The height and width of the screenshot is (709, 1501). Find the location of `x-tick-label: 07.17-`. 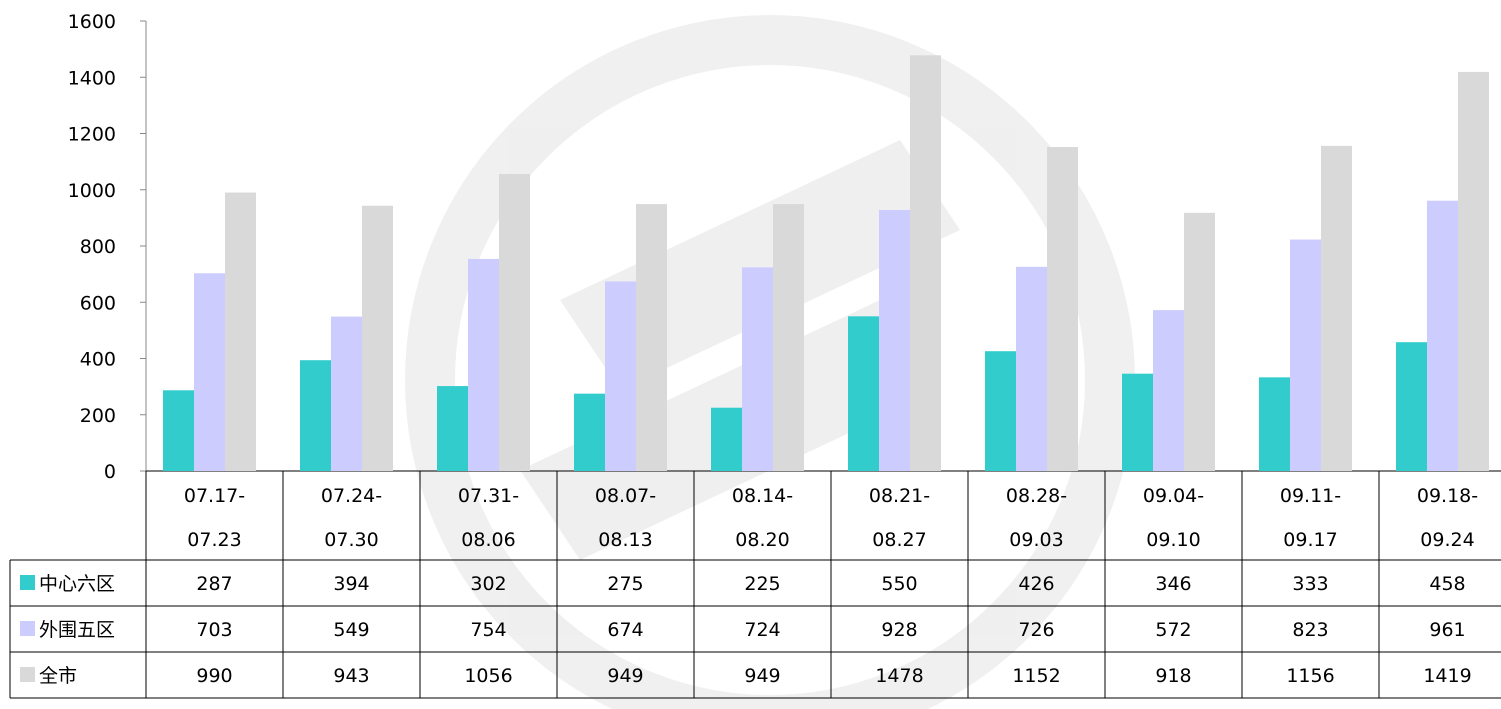

x-tick-label: 07.17- is located at coordinates (214, 496).